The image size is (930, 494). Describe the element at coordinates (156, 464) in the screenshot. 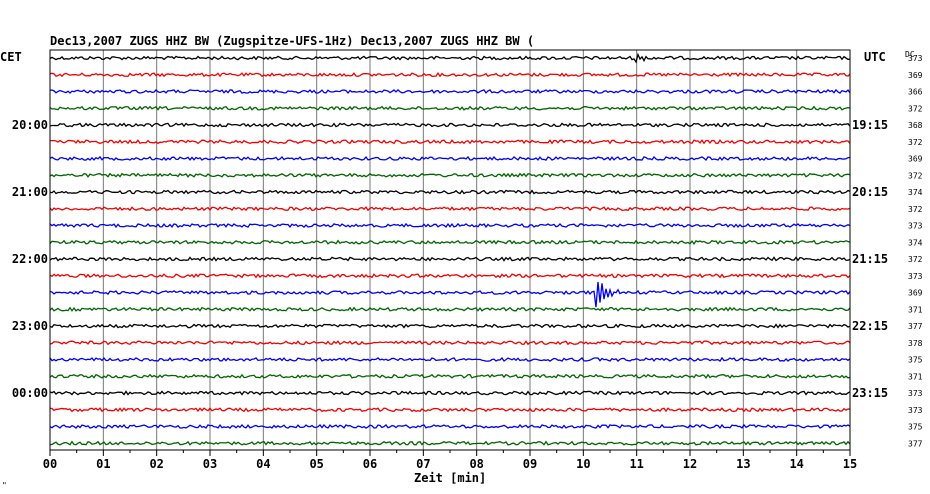

I see `x-tick-label: 02` at that location.